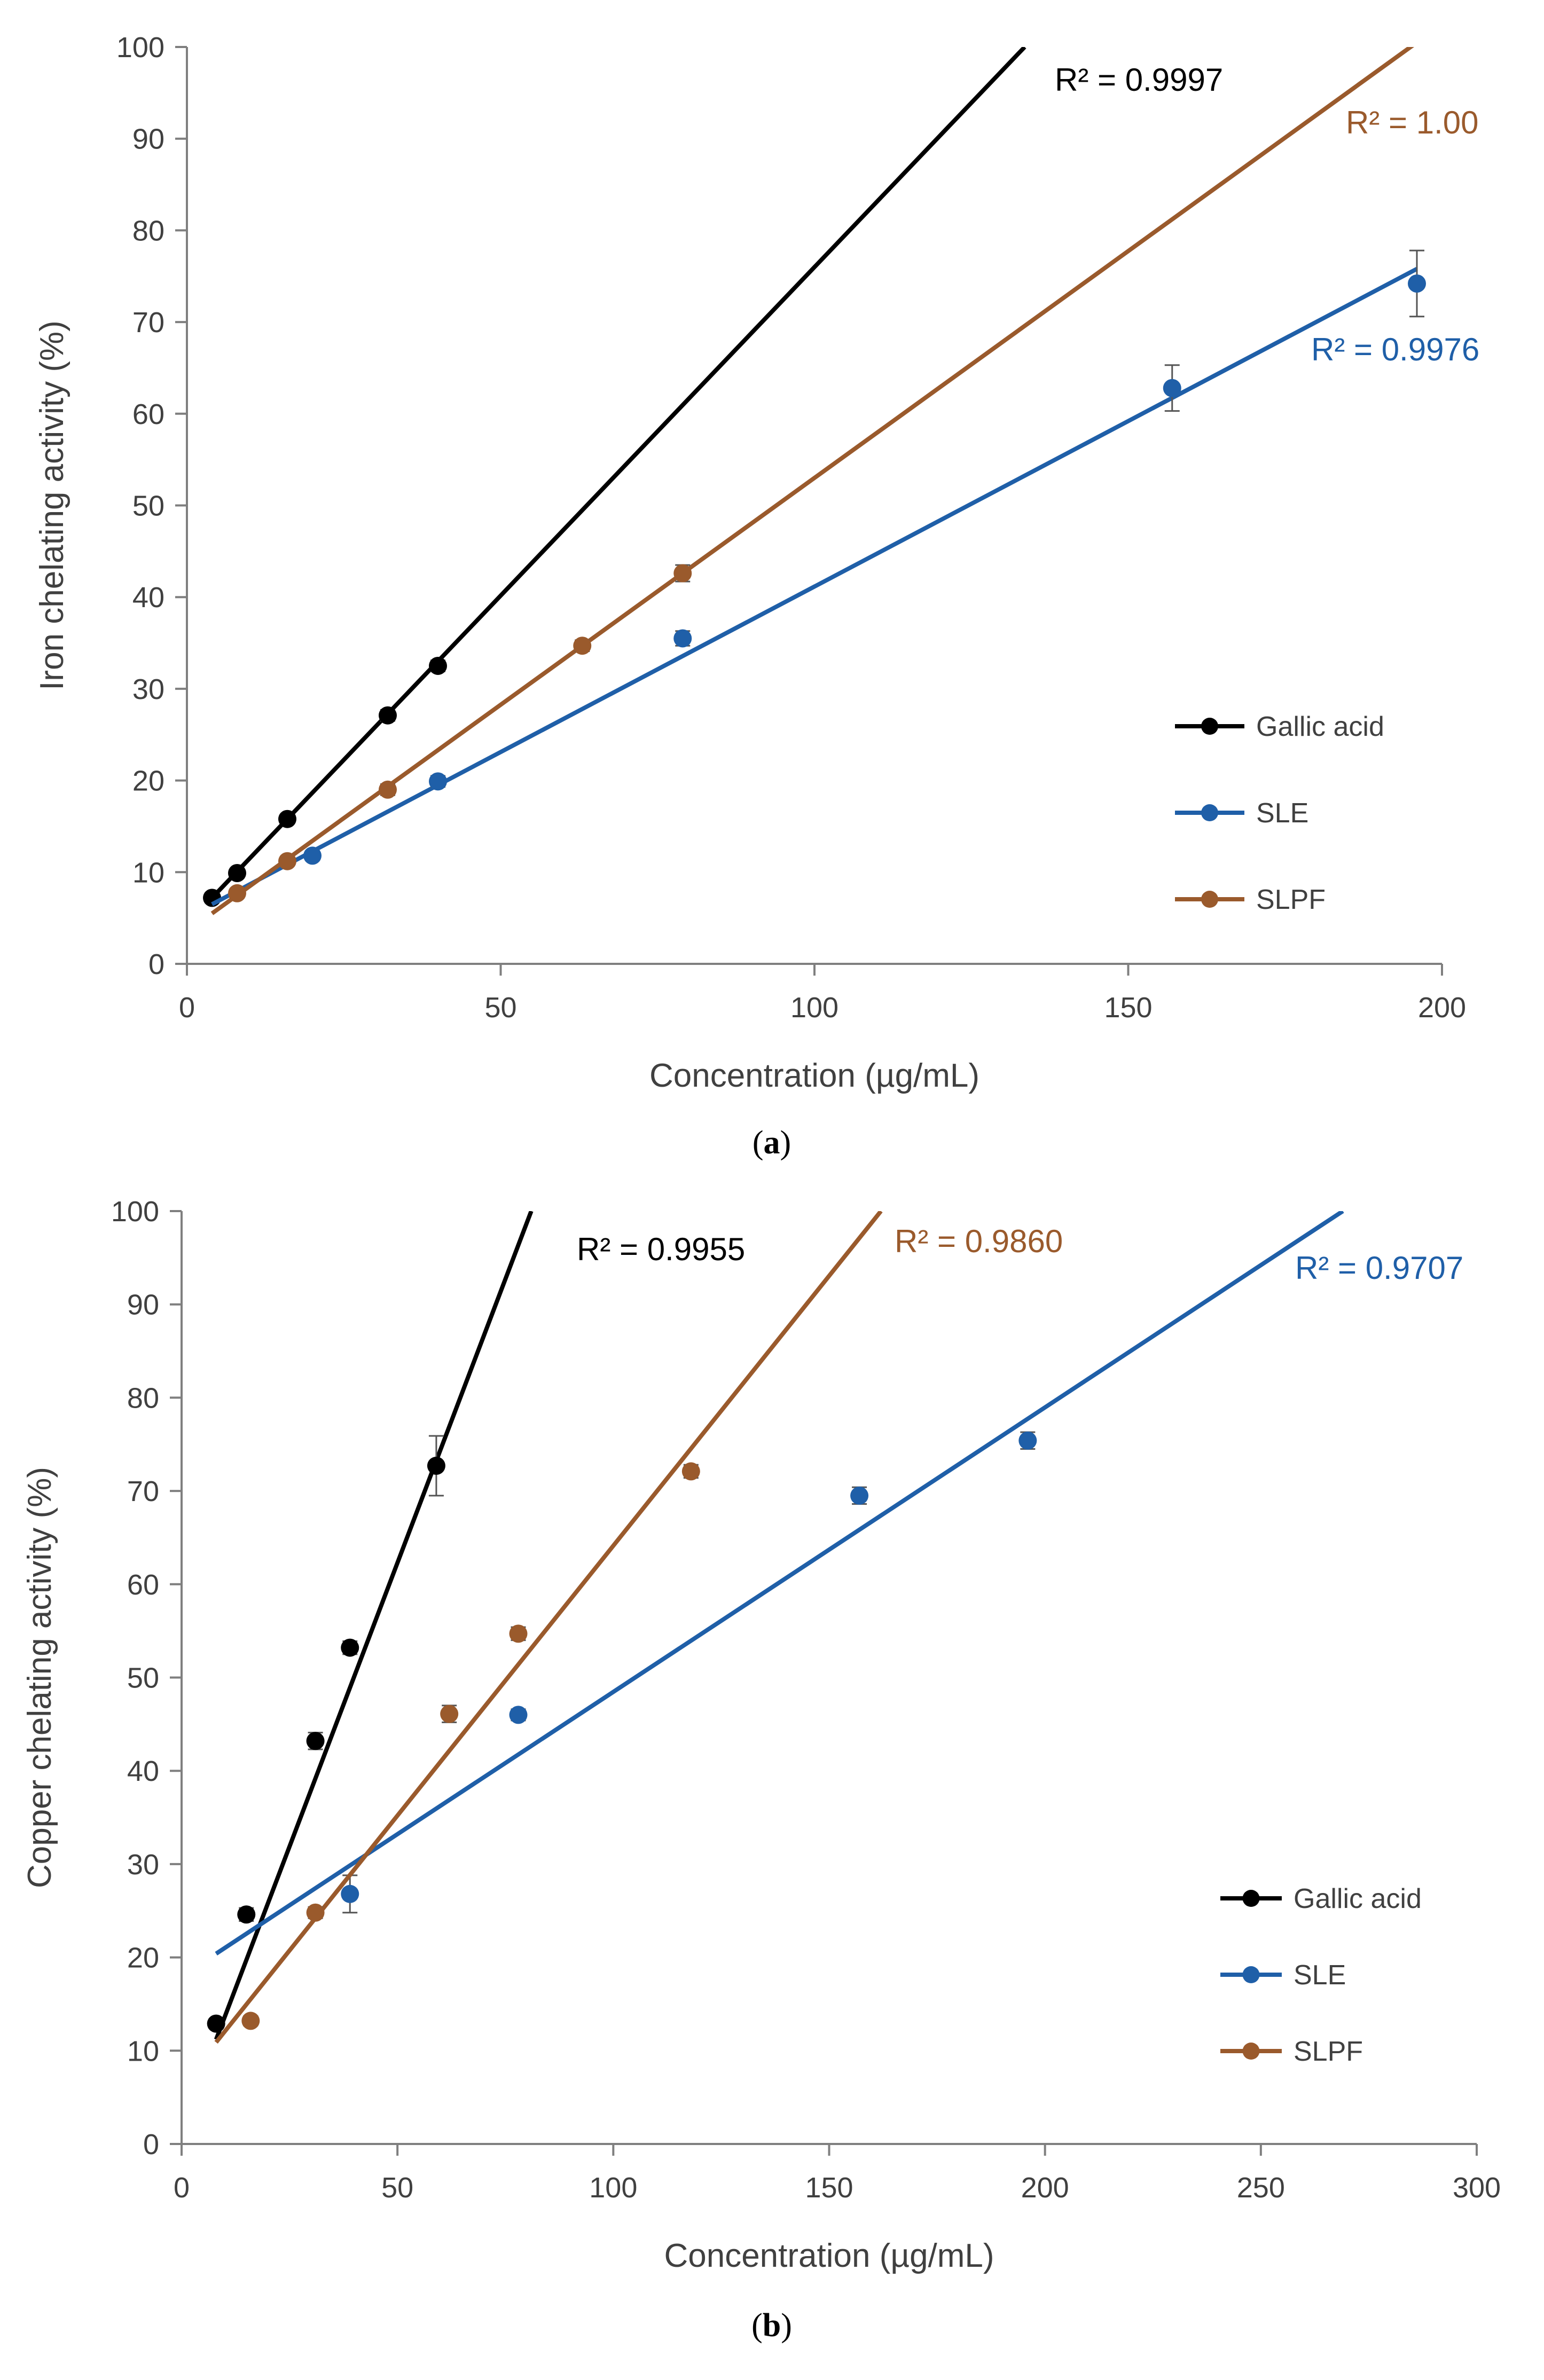 This screenshot has width=1544, height=2380. What do you see at coordinates (143, 1305) in the screenshot?
I see `y-tick-label: 90` at bounding box center [143, 1305].